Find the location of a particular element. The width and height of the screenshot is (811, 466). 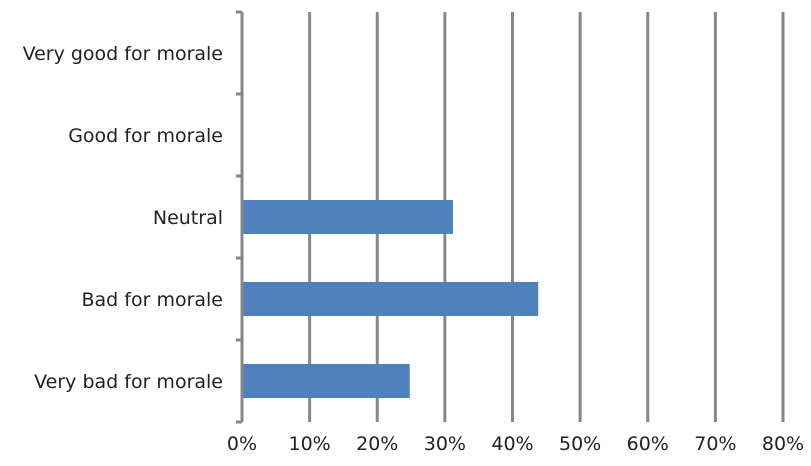

axes is located at coordinates (240, 217).